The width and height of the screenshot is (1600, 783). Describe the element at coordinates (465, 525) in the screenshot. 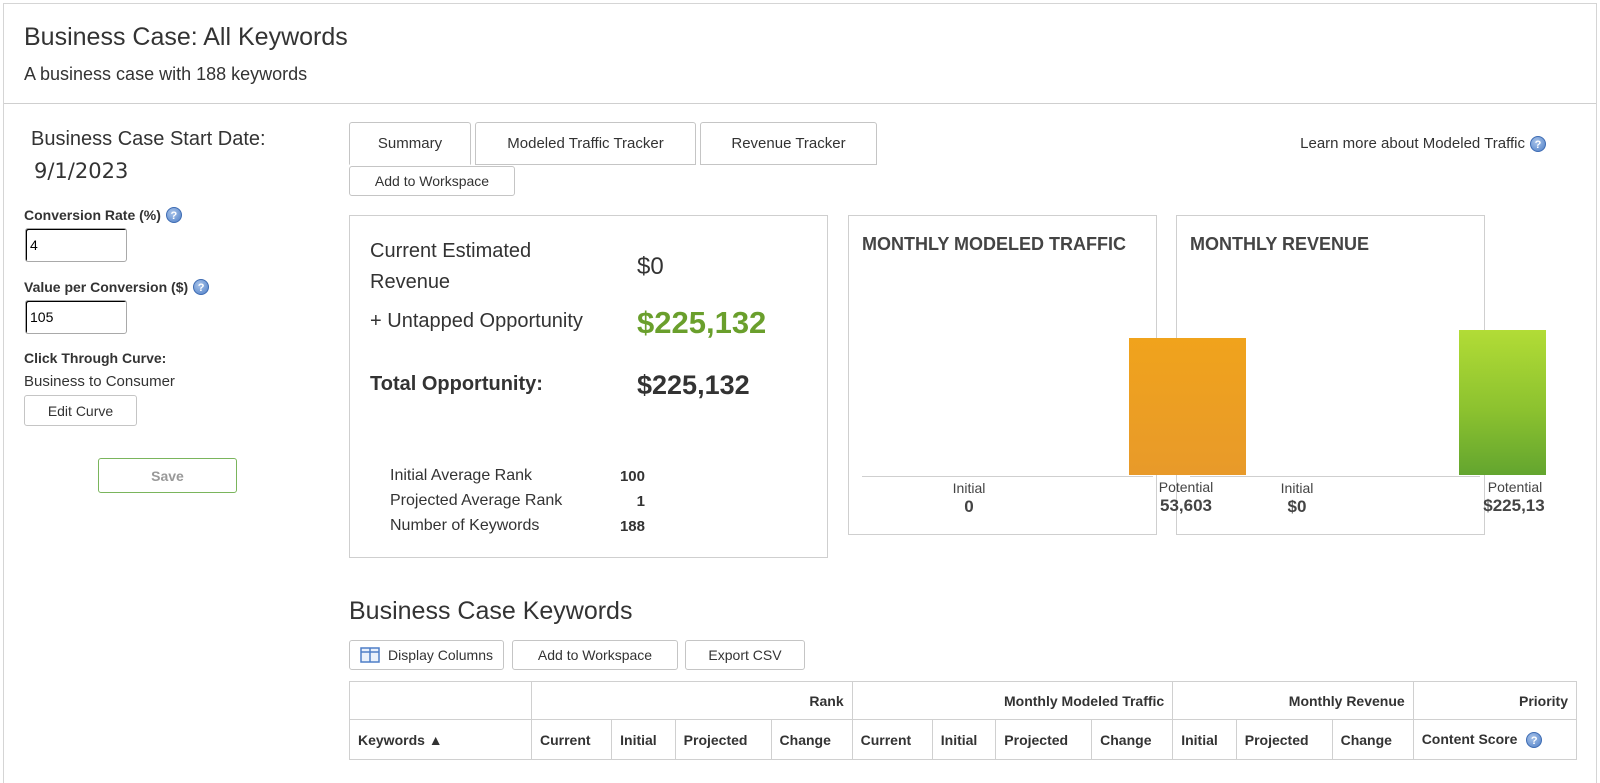

I see `number-of-keywords-label: Number of Keywords` at that location.